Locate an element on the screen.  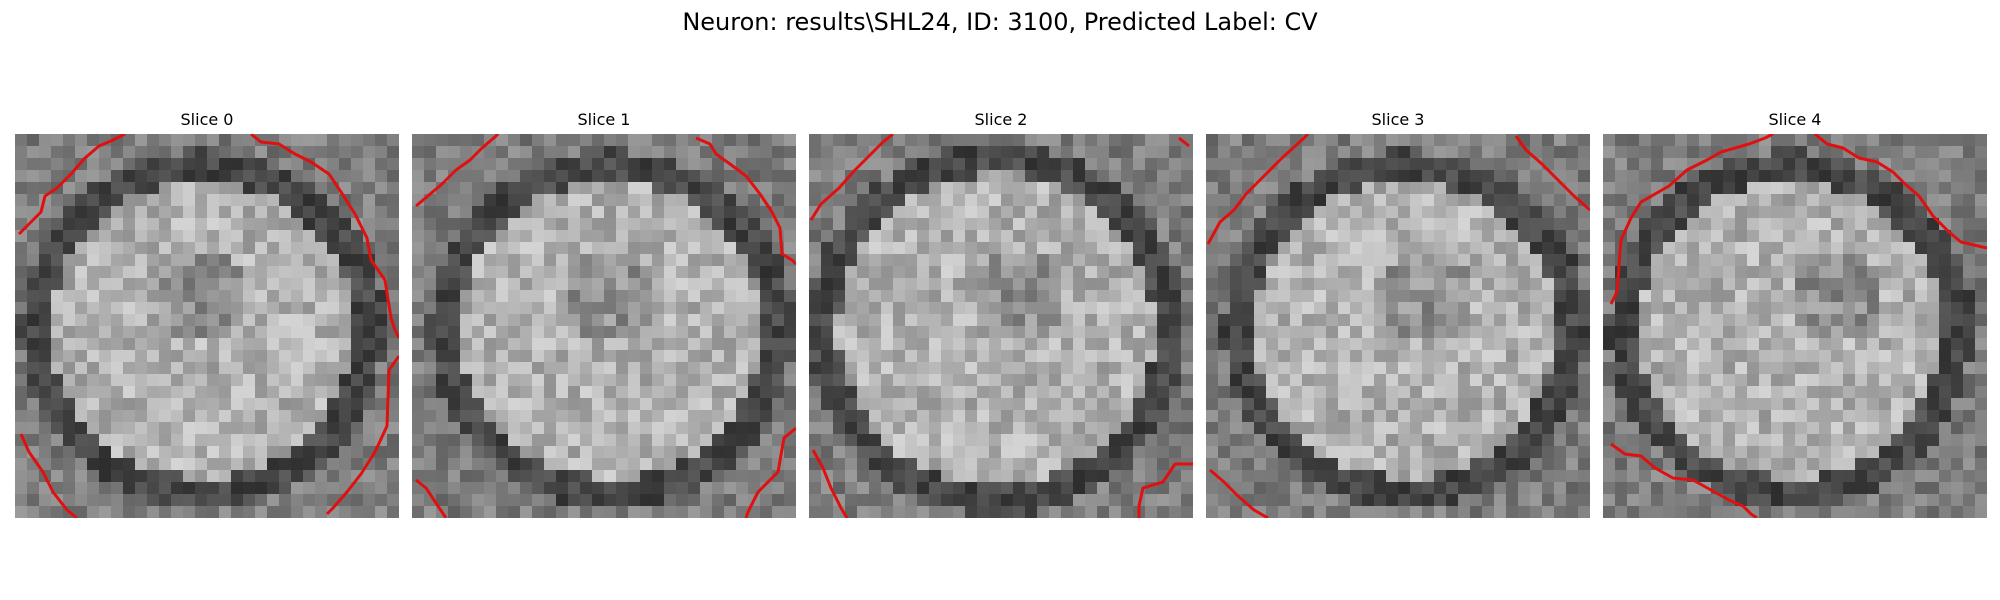
slice-panel-2: Slice 2 is located at coordinates (1001, 315).